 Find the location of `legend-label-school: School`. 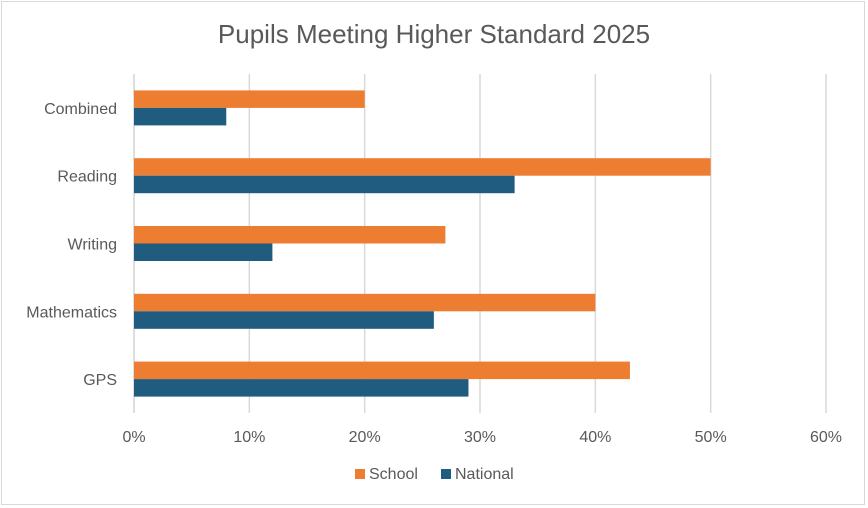

legend-label-school: School is located at coordinates (393, 474).